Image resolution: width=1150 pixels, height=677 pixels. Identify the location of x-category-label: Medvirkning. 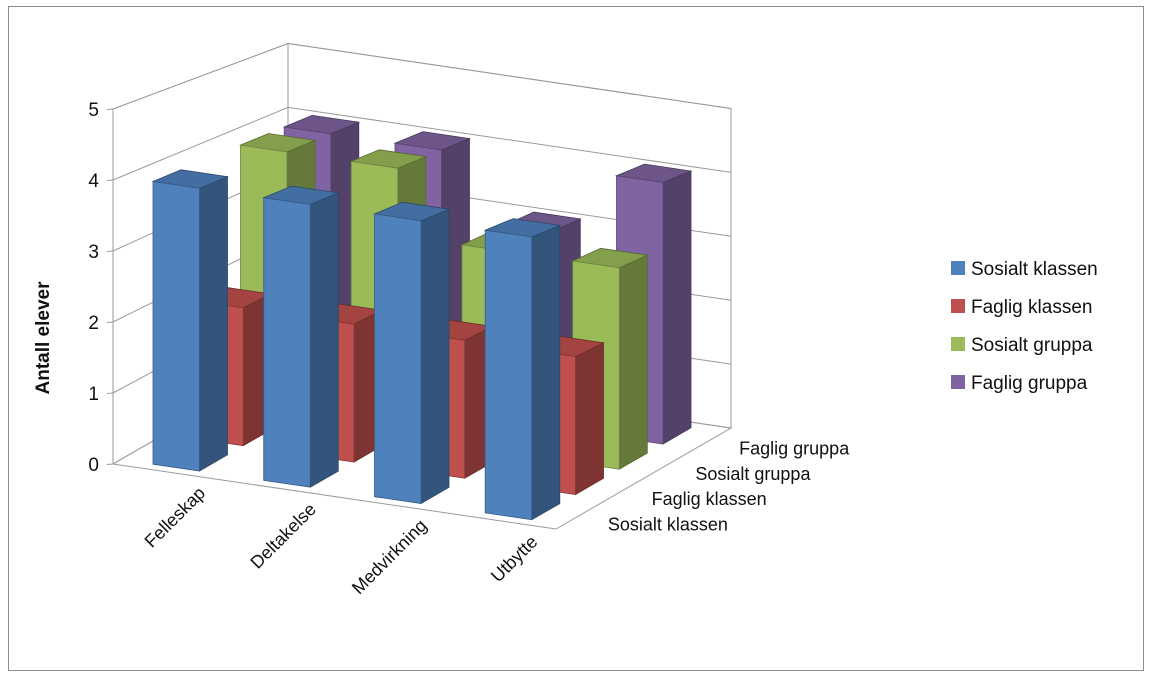
(389, 556).